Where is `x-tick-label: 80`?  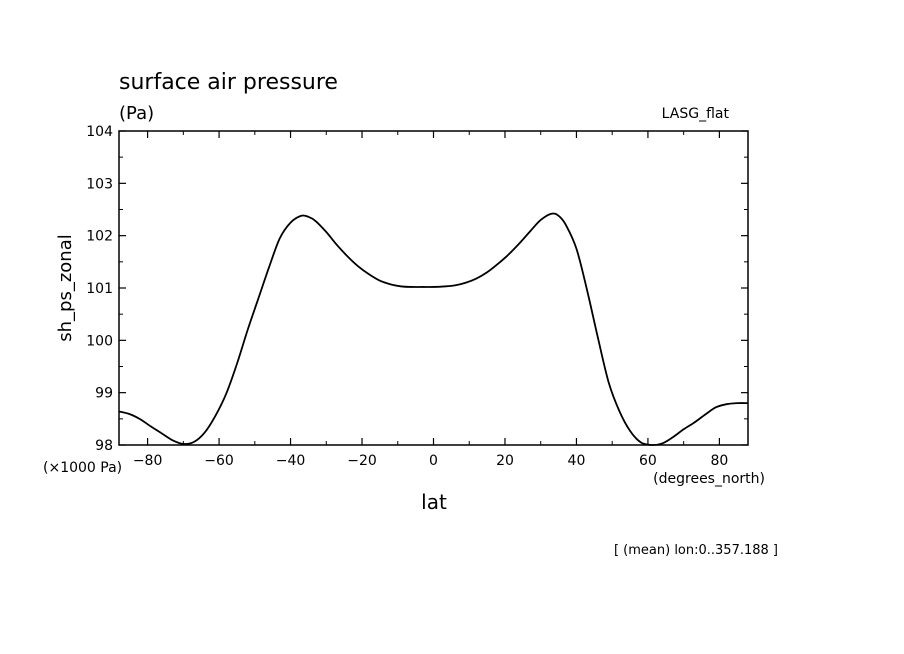 x-tick-label: 80 is located at coordinates (719, 461).